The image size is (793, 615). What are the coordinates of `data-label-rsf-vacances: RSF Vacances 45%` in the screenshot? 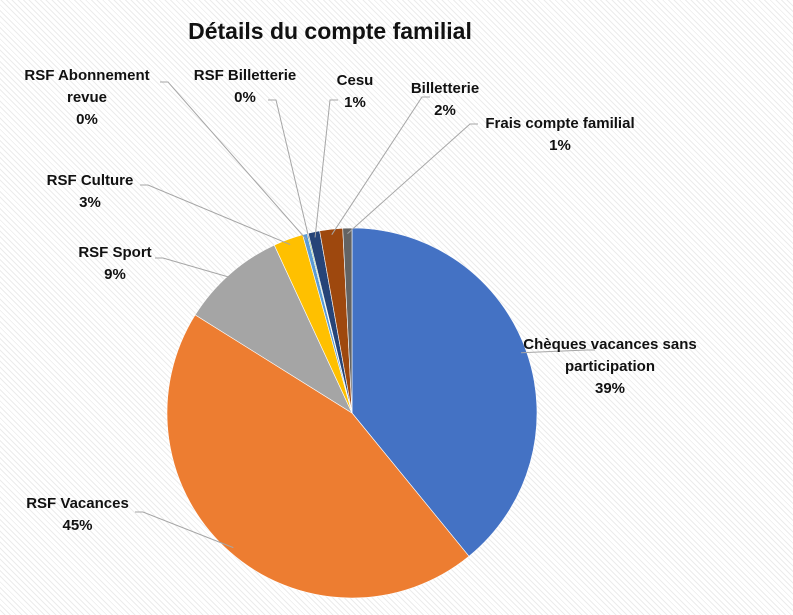 It's located at (77, 514).